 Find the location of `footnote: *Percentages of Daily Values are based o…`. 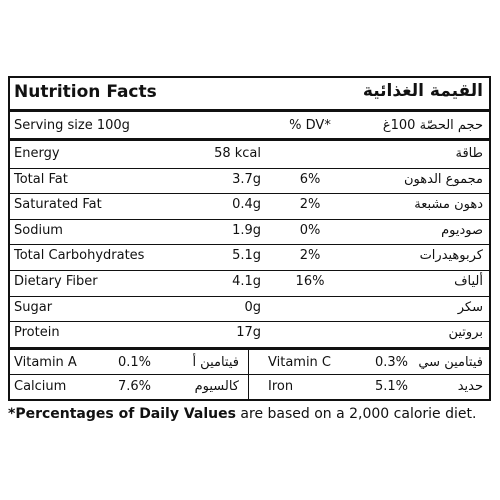

footnote: *Percentages of Daily Values are based o… is located at coordinates (250, 414).